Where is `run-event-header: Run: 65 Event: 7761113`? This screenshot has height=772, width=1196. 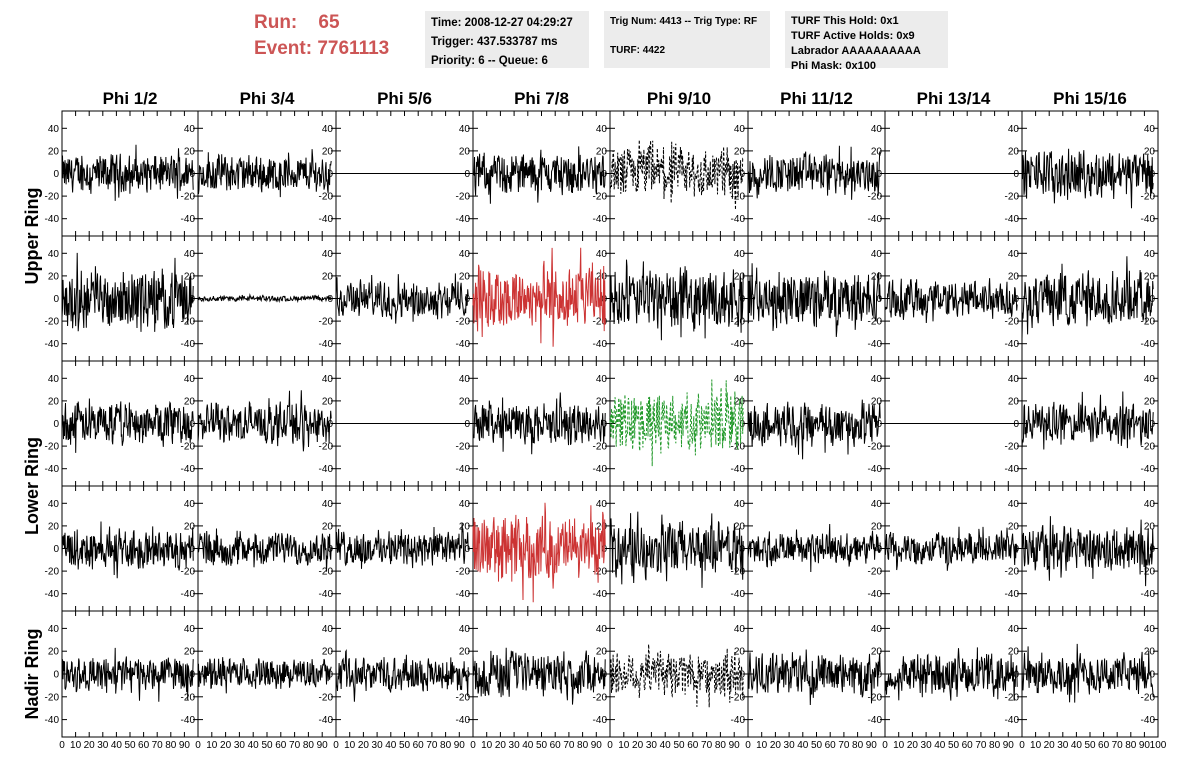
run-event-header: Run: 65 Event: 7761113 is located at coordinates (321, 36).